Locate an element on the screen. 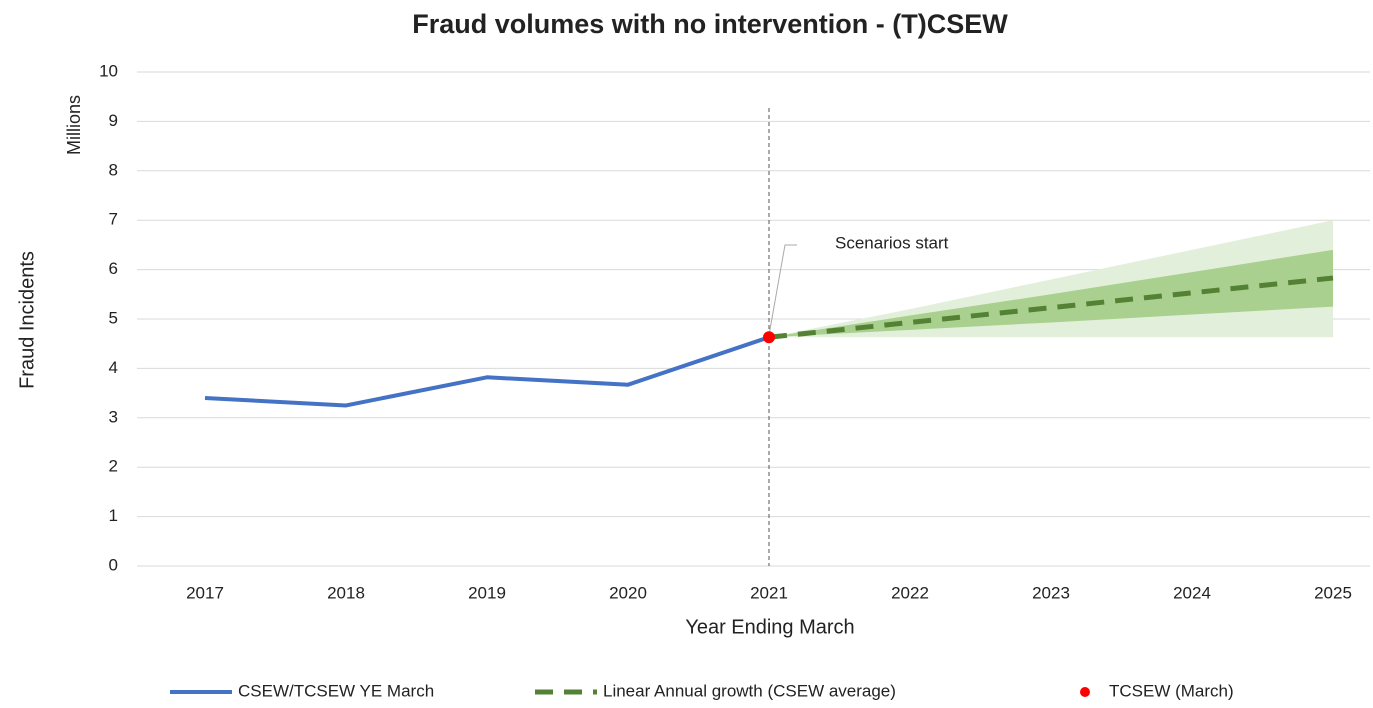  x-tick-label: 2021 is located at coordinates (769, 592).